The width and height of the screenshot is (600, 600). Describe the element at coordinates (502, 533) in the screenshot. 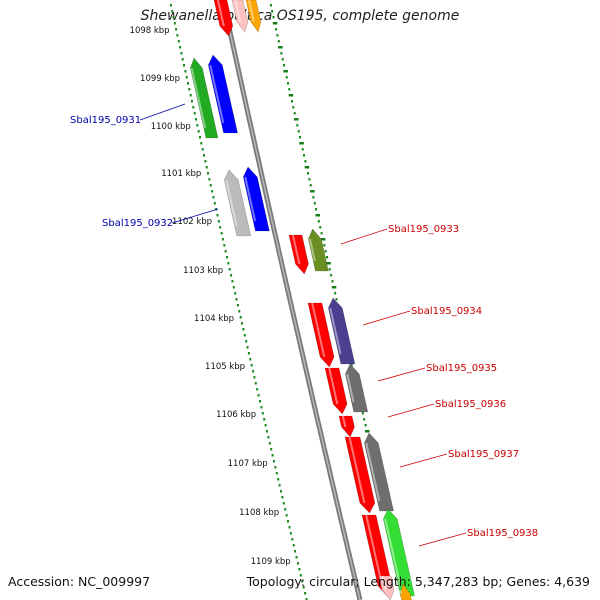

I see `gene-label-right: Sbal195_0938` at that location.